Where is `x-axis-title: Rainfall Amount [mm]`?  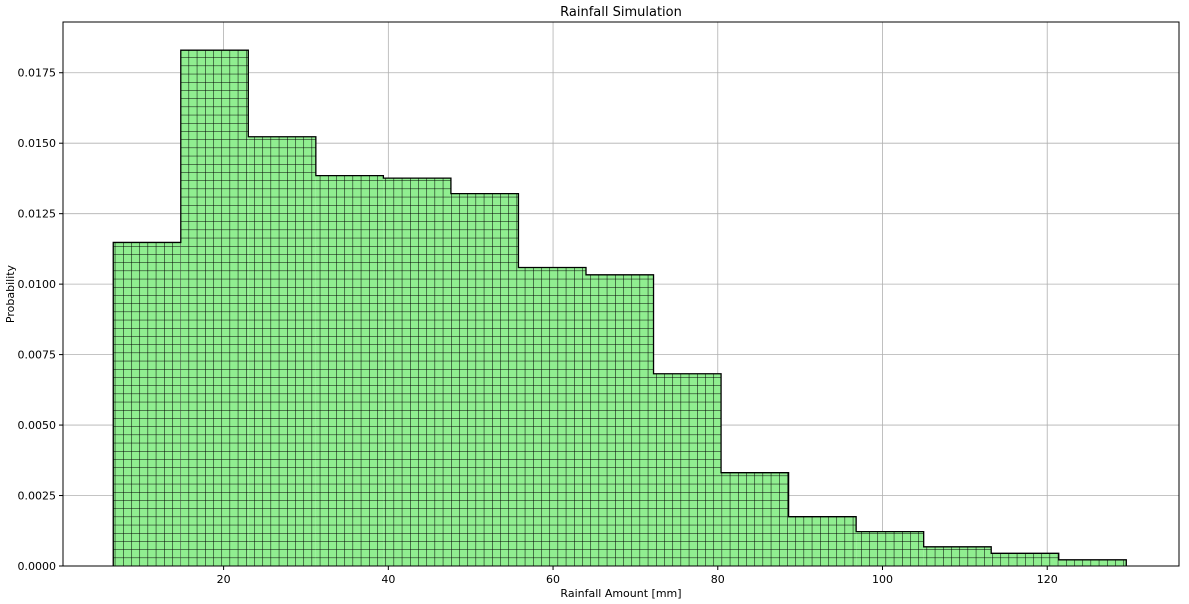 x-axis-title: Rainfall Amount [mm] is located at coordinates (620, 593).